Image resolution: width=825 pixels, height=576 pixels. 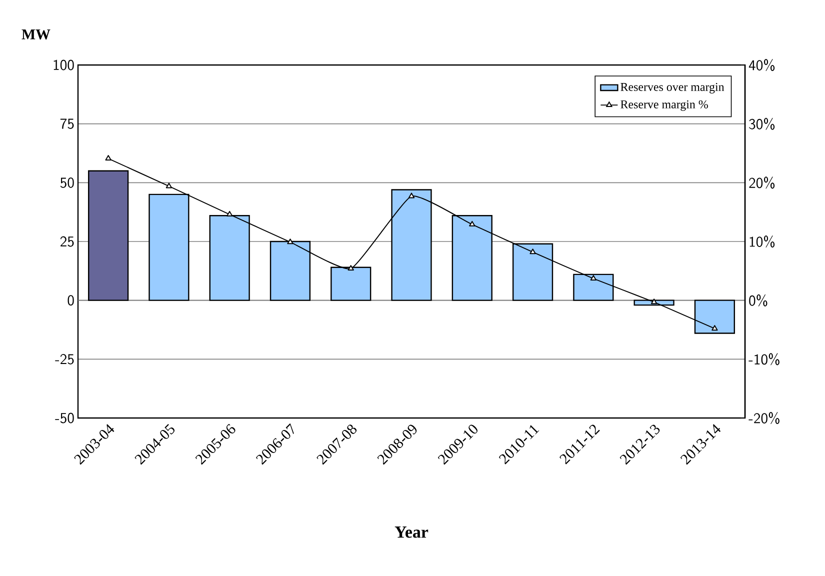 I want to click on y-tick-label: -50, so click(x=64, y=418).